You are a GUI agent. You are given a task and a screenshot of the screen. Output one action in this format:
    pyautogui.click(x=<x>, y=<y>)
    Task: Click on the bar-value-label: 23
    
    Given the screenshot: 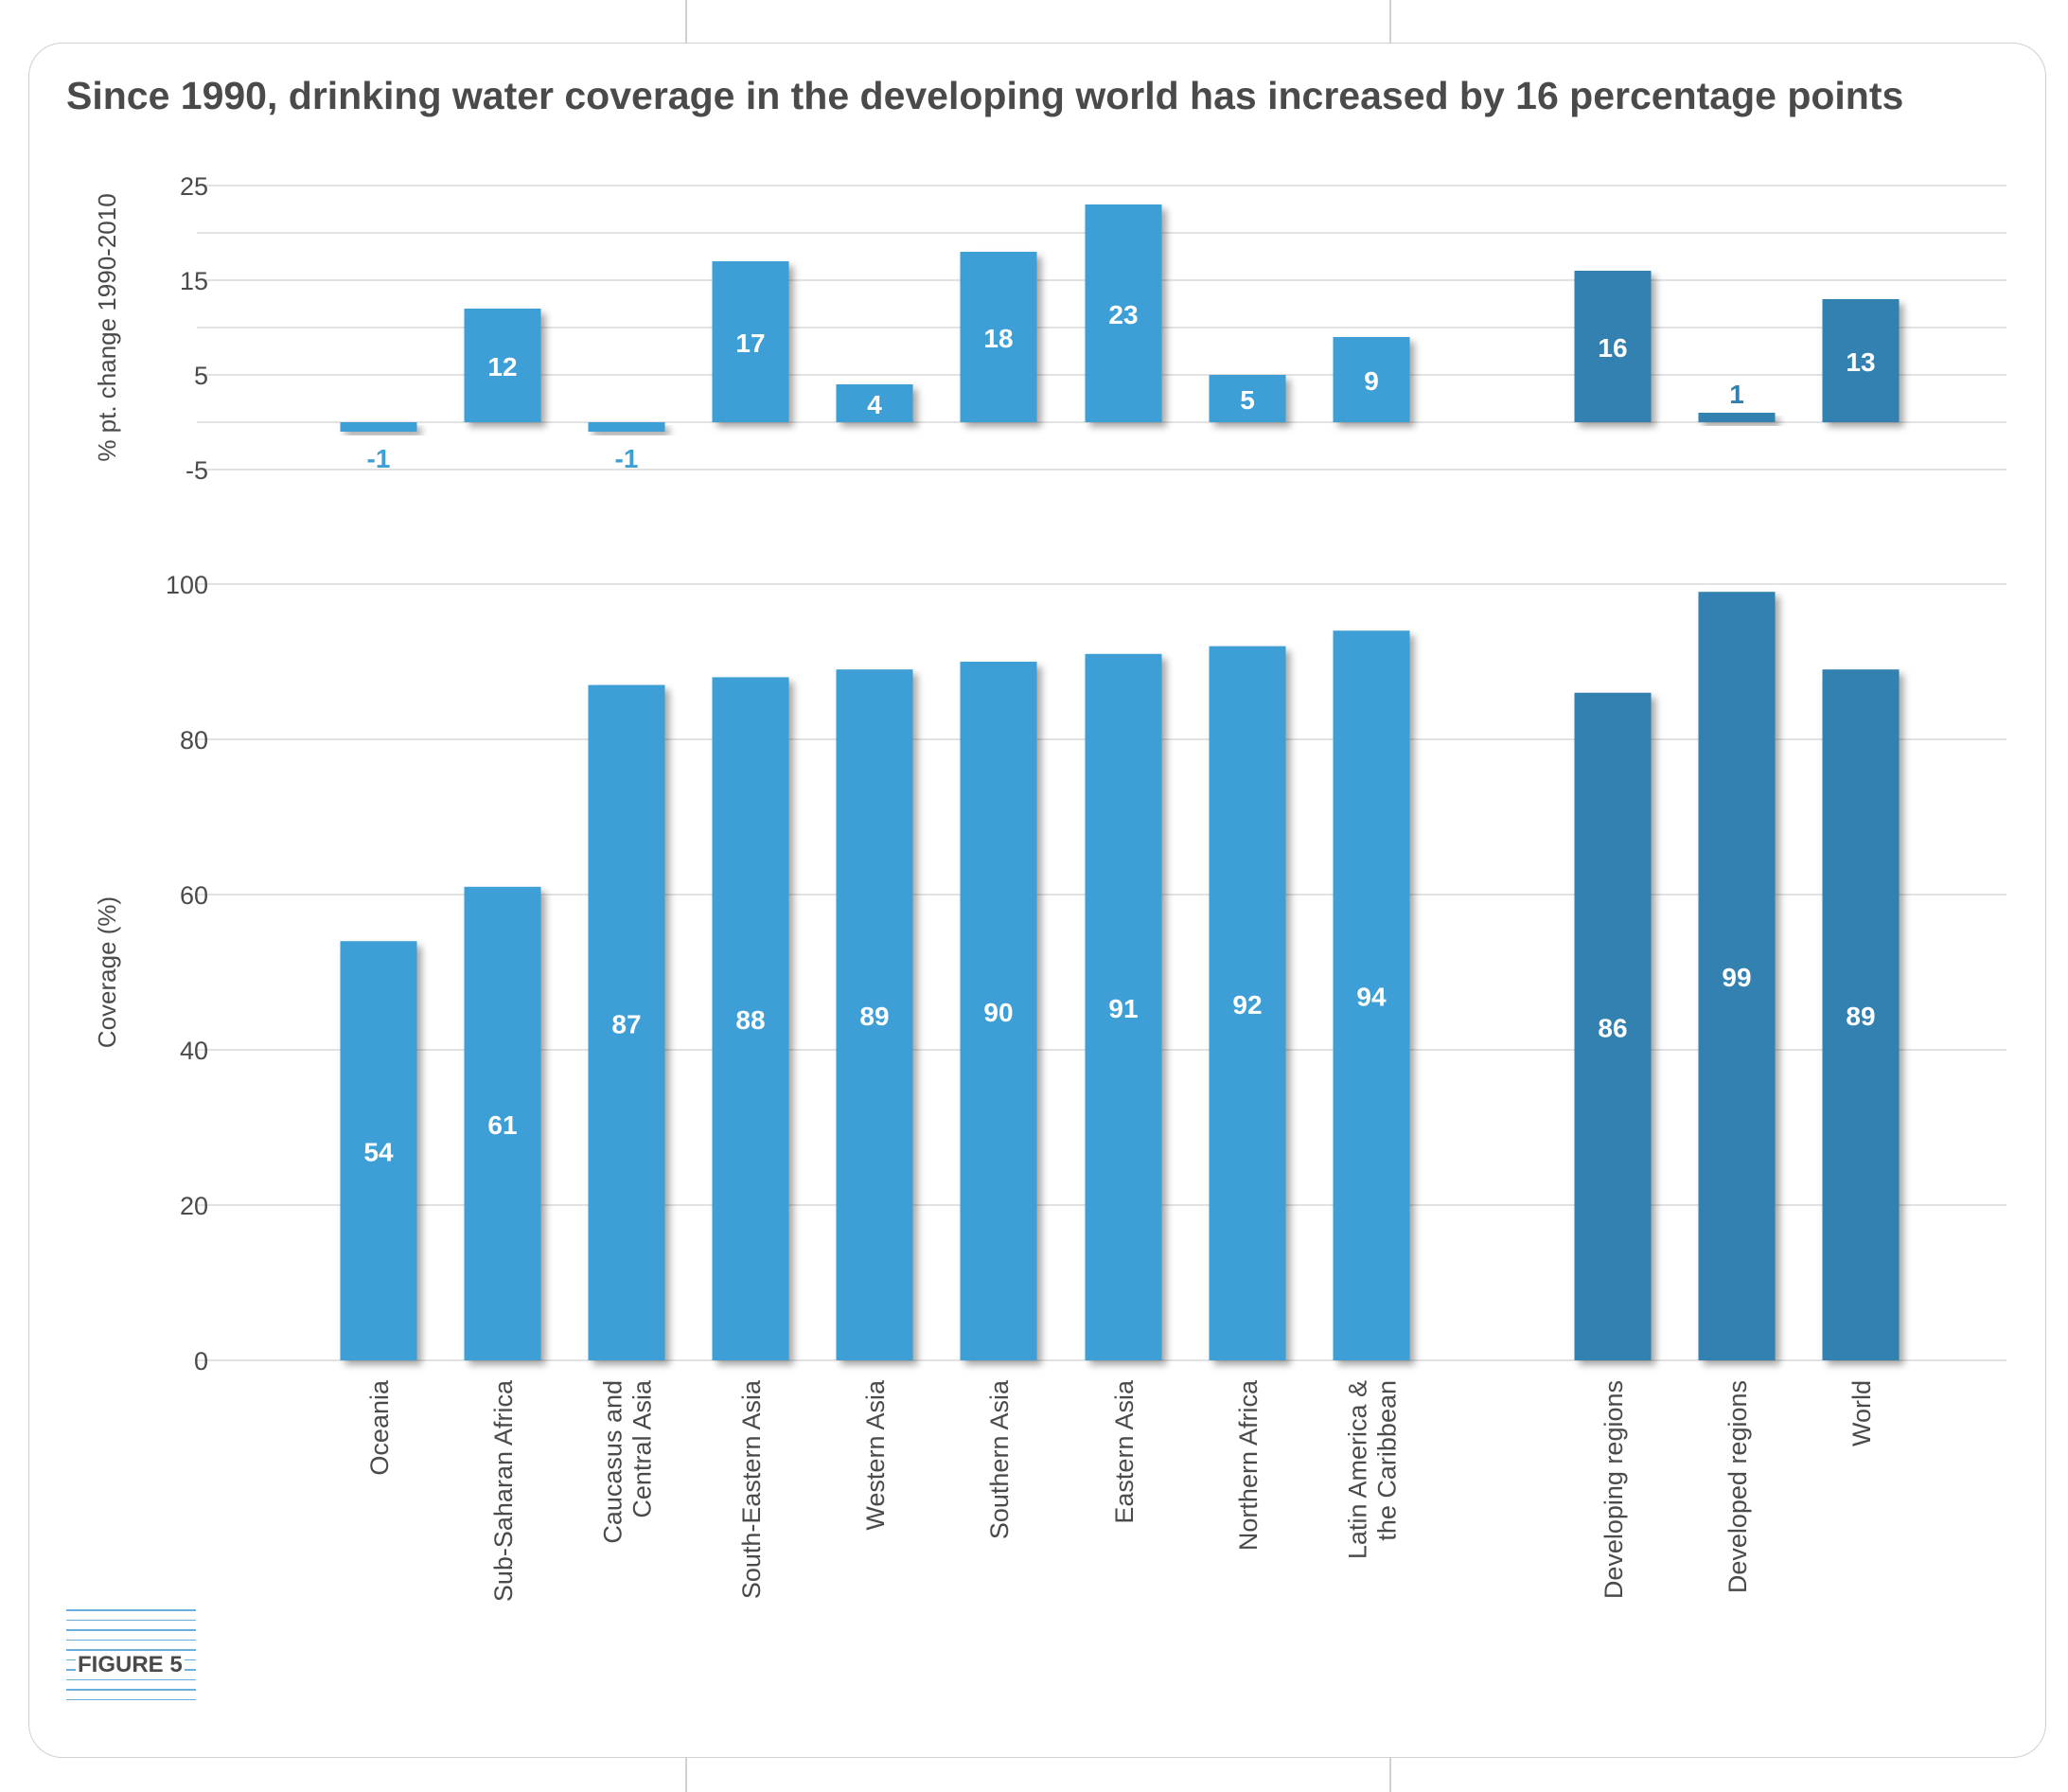 What is the action you would take?
    pyautogui.click(x=1123, y=315)
    